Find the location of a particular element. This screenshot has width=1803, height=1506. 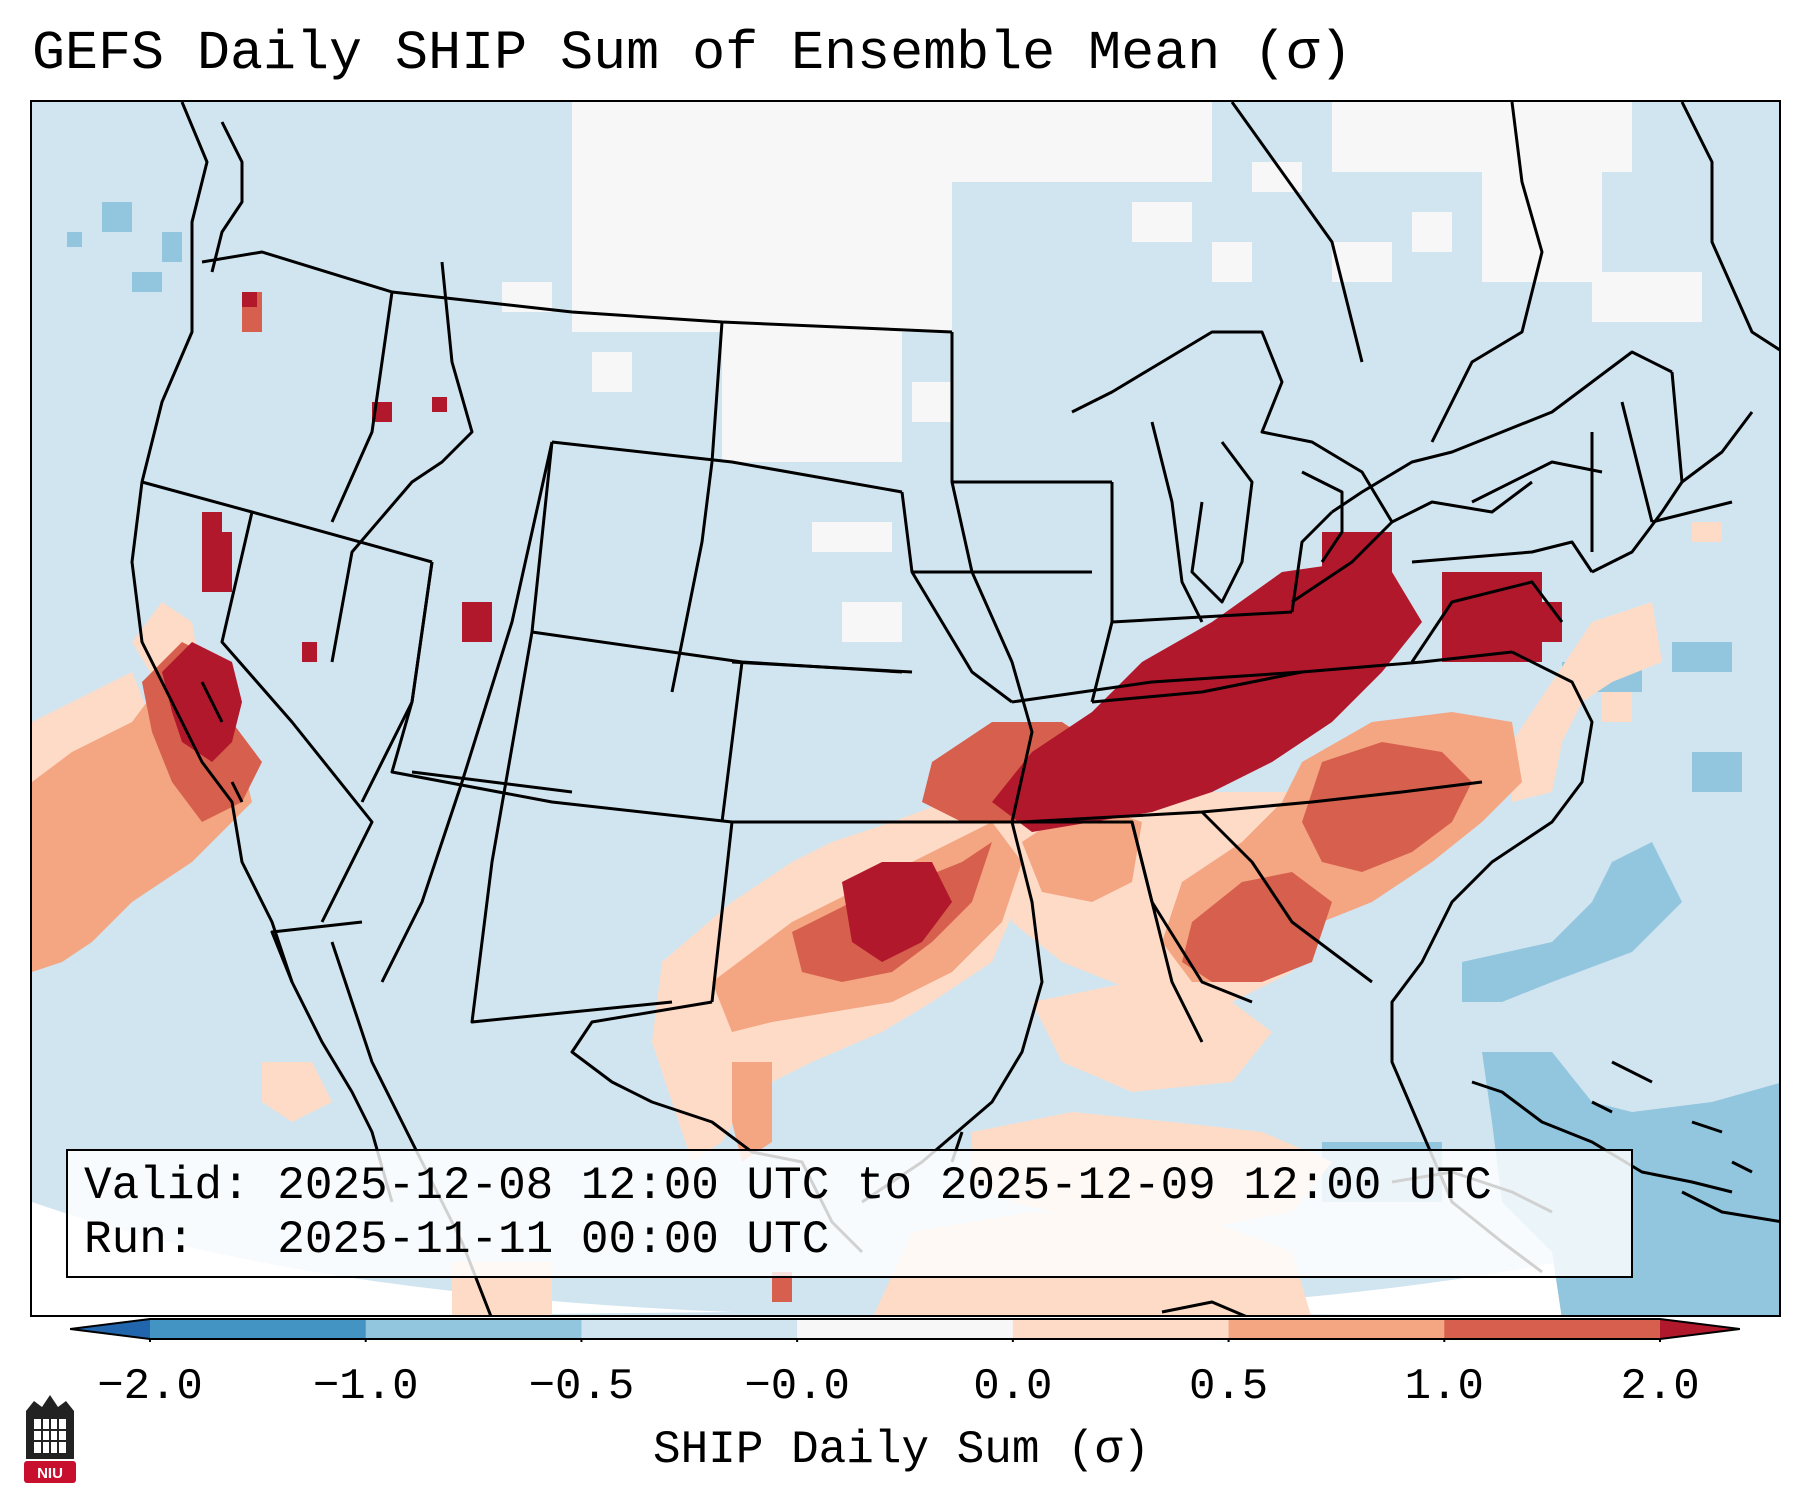

run-time-text: Run: 2025-11-11 00:00 UTC is located at coordinates (457, 1240).